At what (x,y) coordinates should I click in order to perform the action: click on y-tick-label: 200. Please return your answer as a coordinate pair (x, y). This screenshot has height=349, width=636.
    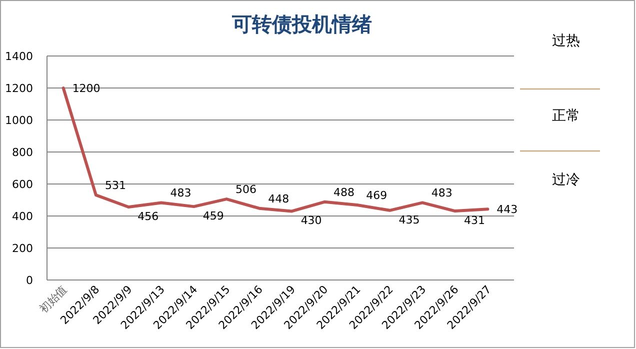
    Looking at the image, I should click on (22, 248).